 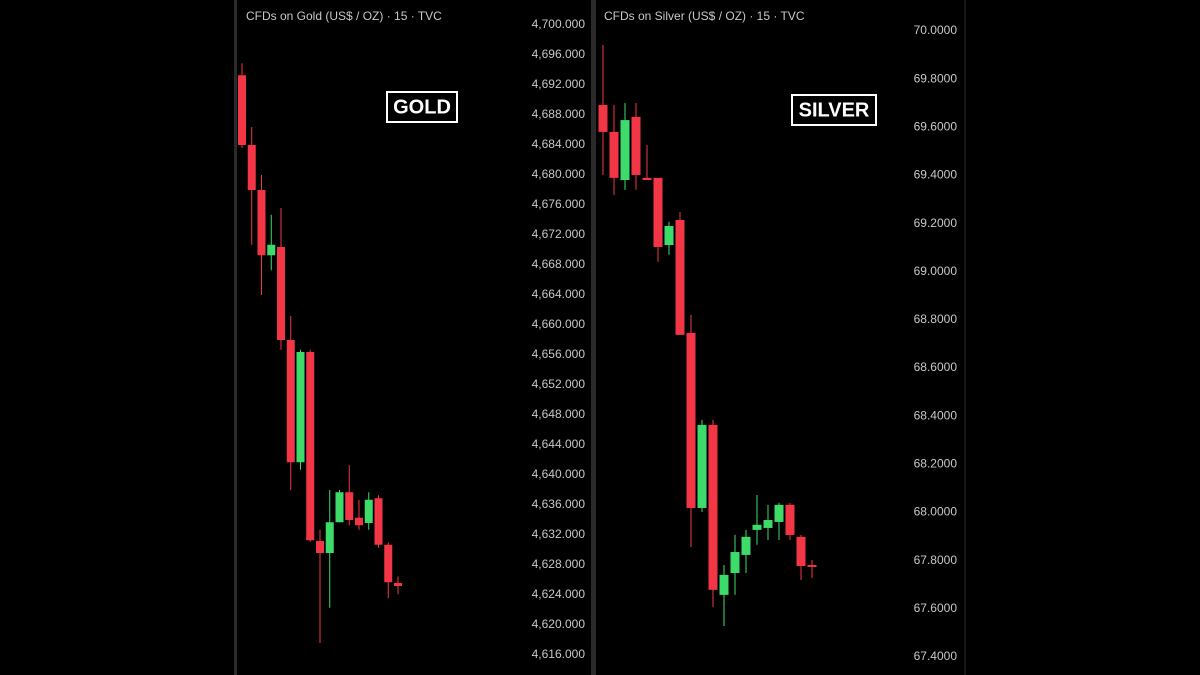 I want to click on y-tick-label: 4,672.000, so click(x=559, y=234).